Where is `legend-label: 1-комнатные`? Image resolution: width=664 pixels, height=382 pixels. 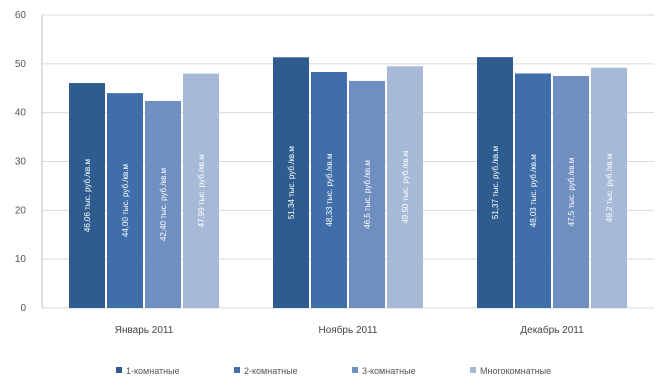
legend-label: 1-комнатные is located at coordinates (153, 371).